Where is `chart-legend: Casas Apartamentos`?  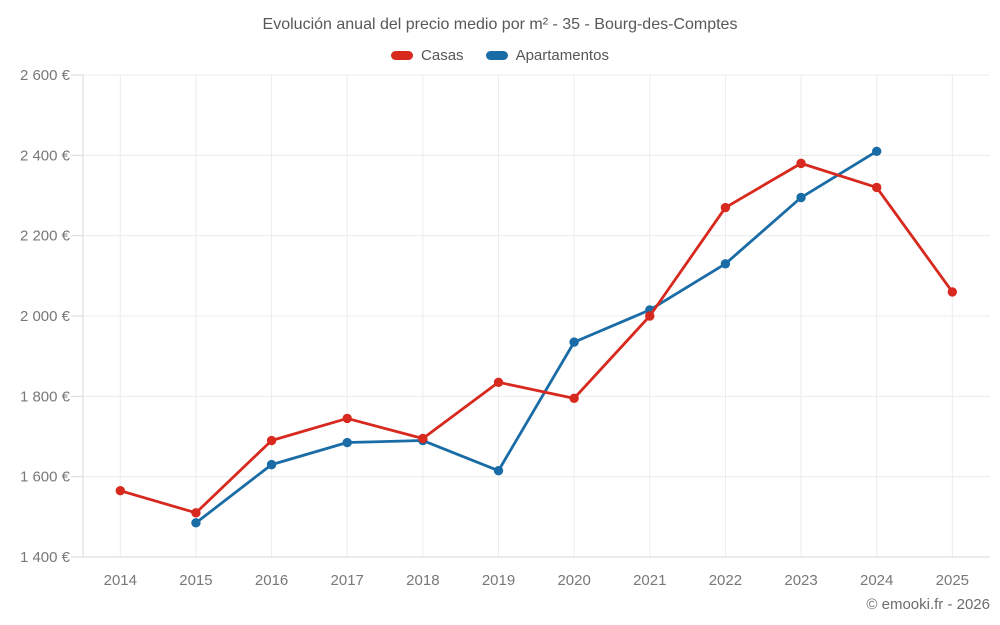
chart-legend: Casas Apartamentos is located at coordinates (500, 55).